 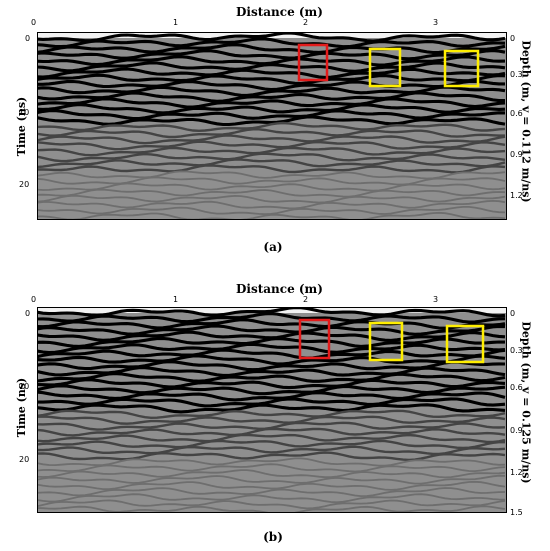 I want to click on y-right-tick: 1.5, so click(x=516, y=512).